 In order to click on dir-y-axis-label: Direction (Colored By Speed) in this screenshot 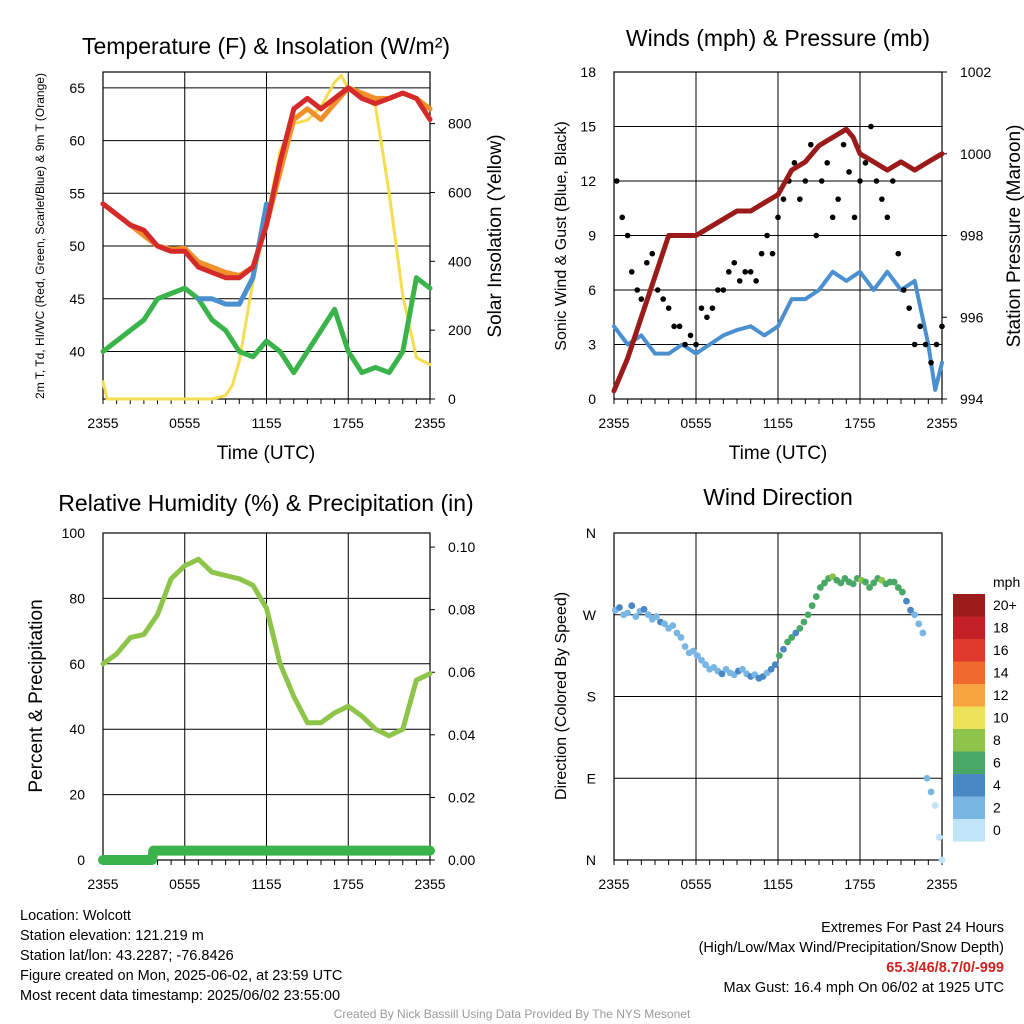, I will do `click(561, 696)`.